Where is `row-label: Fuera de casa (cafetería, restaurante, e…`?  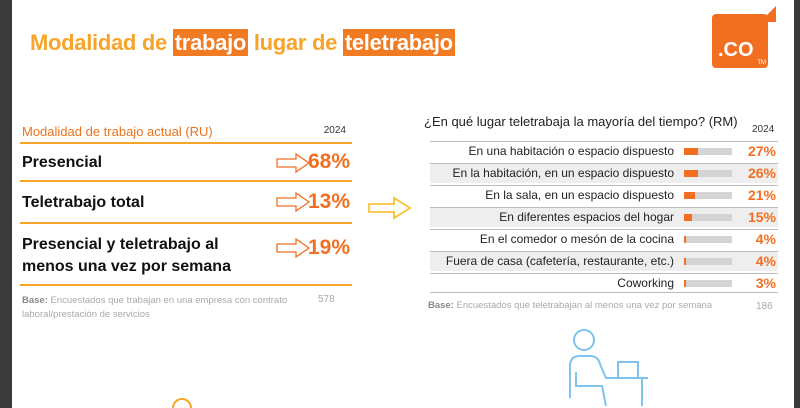
row-label: Fuera de casa (cafetería, restaurante, e… is located at coordinates (559, 261).